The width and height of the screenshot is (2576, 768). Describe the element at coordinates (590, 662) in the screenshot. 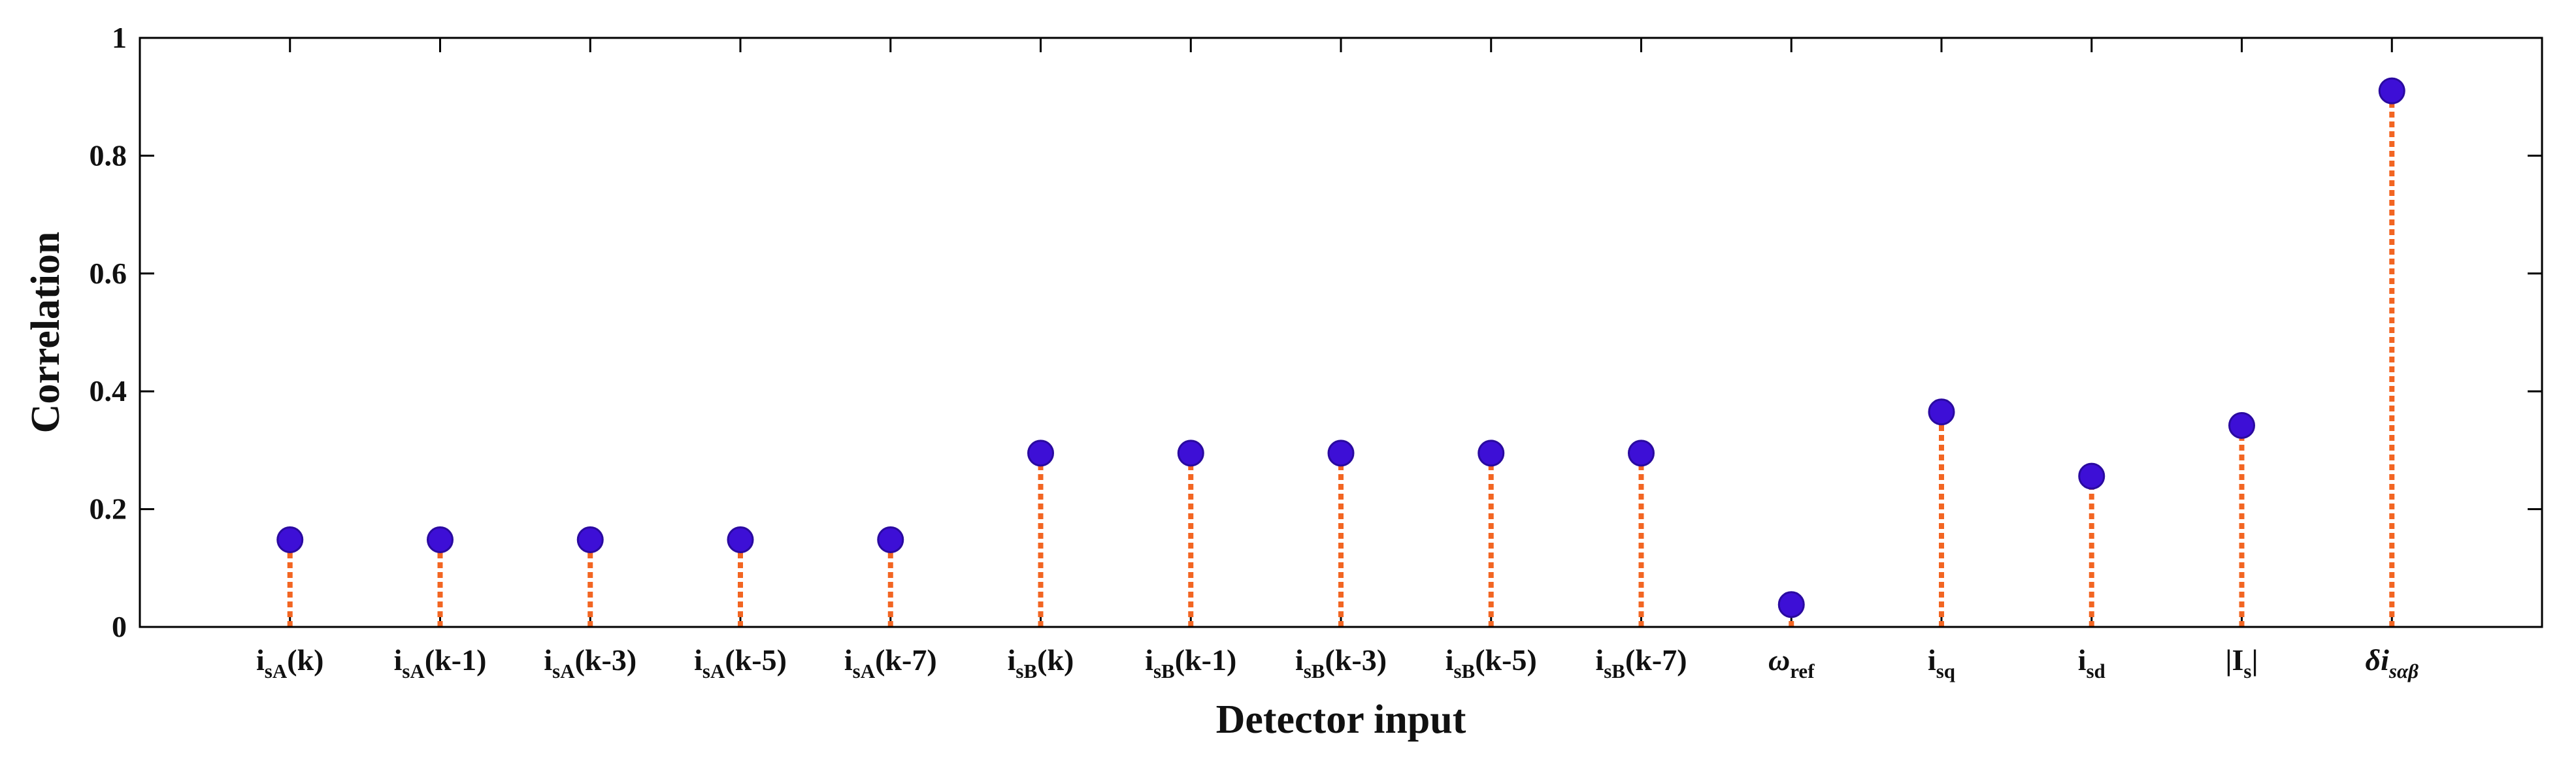

I see `x-tick-label: isA(k-3)` at that location.